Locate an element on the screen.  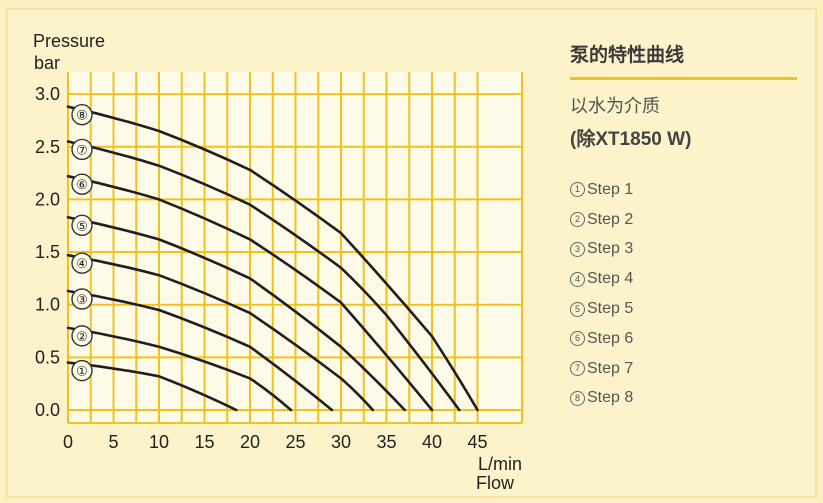
curve-label: ⑤ is located at coordinates (82, 225).